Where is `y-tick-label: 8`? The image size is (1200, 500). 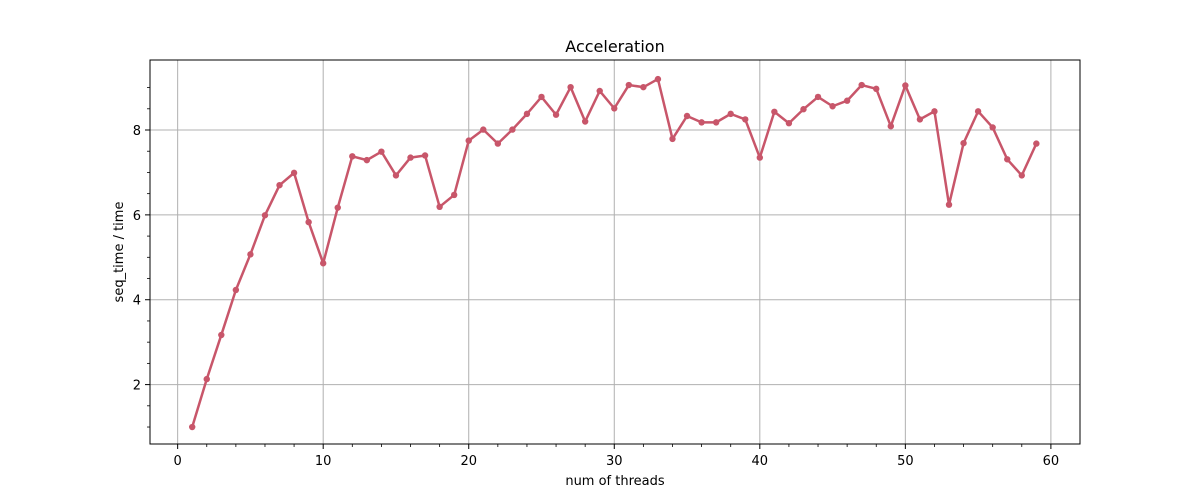
y-tick-label: 8 is located at coordinates (137, 131).